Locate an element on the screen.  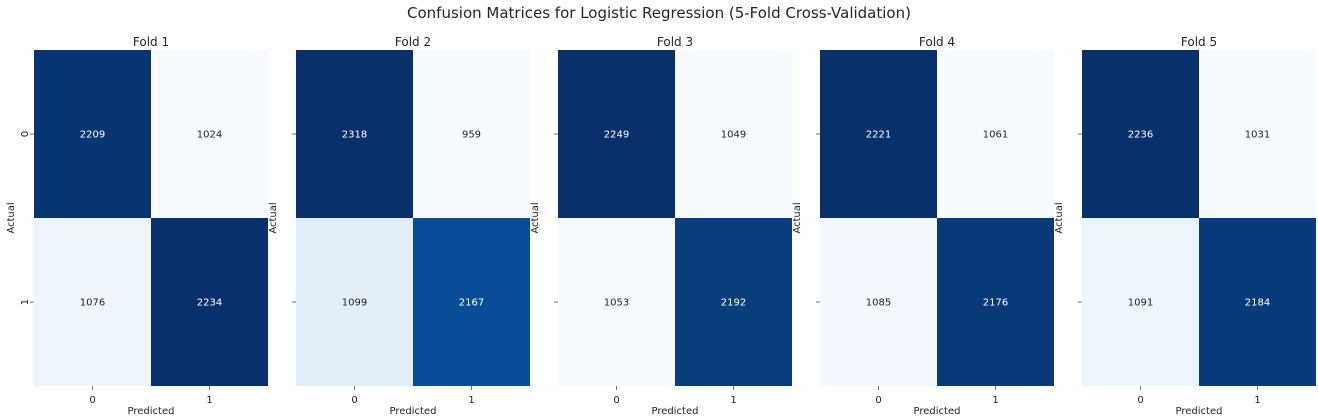
cell-value-label: 1024 is located at coordinates (209, 135).